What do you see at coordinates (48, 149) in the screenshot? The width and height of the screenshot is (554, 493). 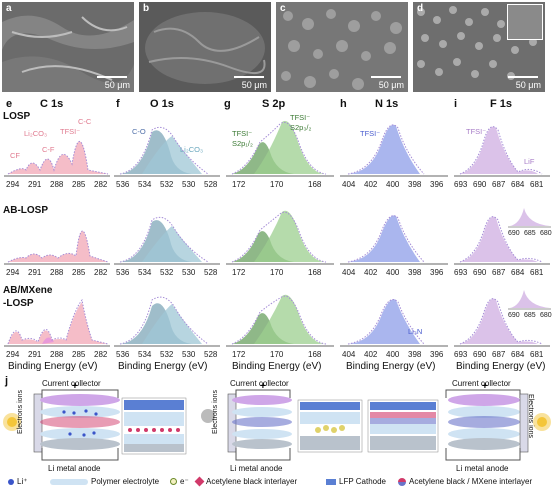 I see `label-cf: C-F` at bounding box center [48, 149].